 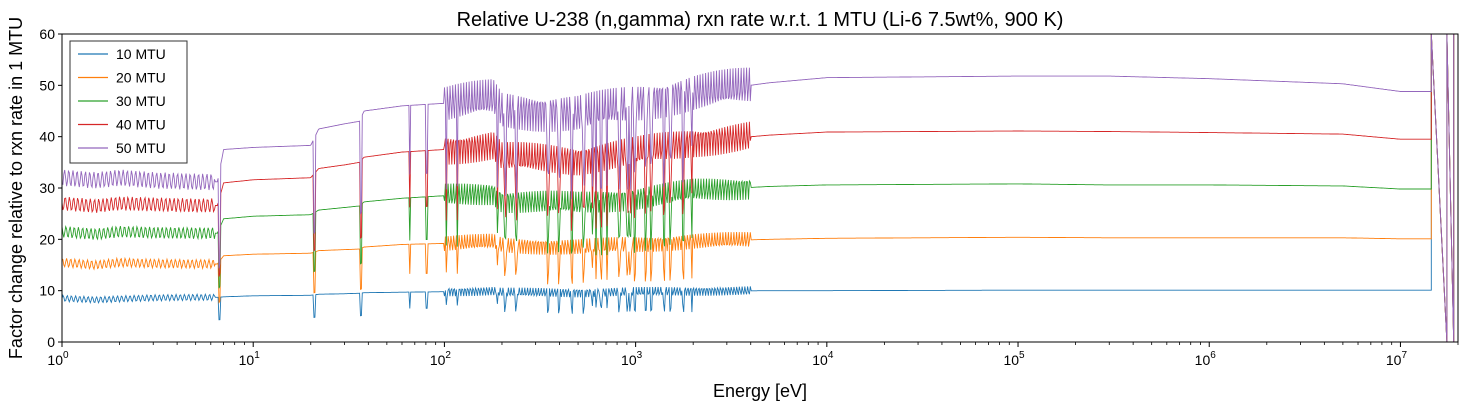 I want to click on y-tick-label: 0, so click(x=51, y=342).